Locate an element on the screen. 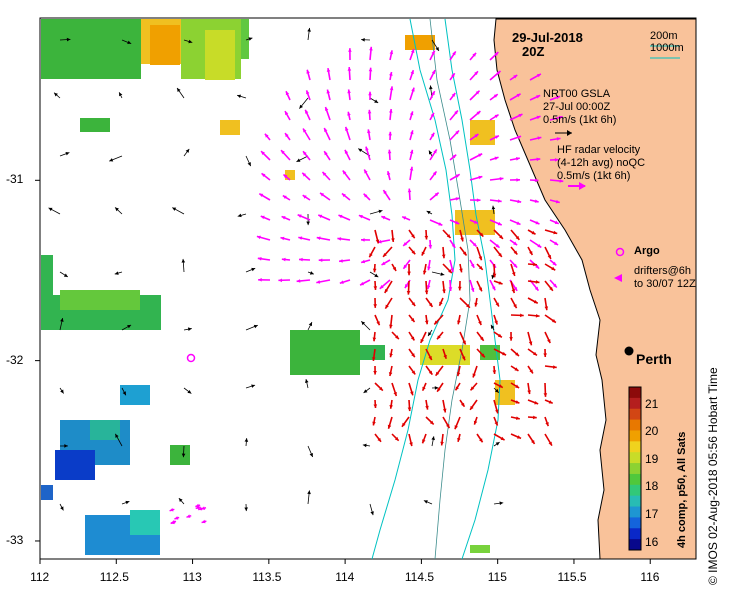  gsla-date: 27-Jul 00:00Z is located at coordinates (576, 107).